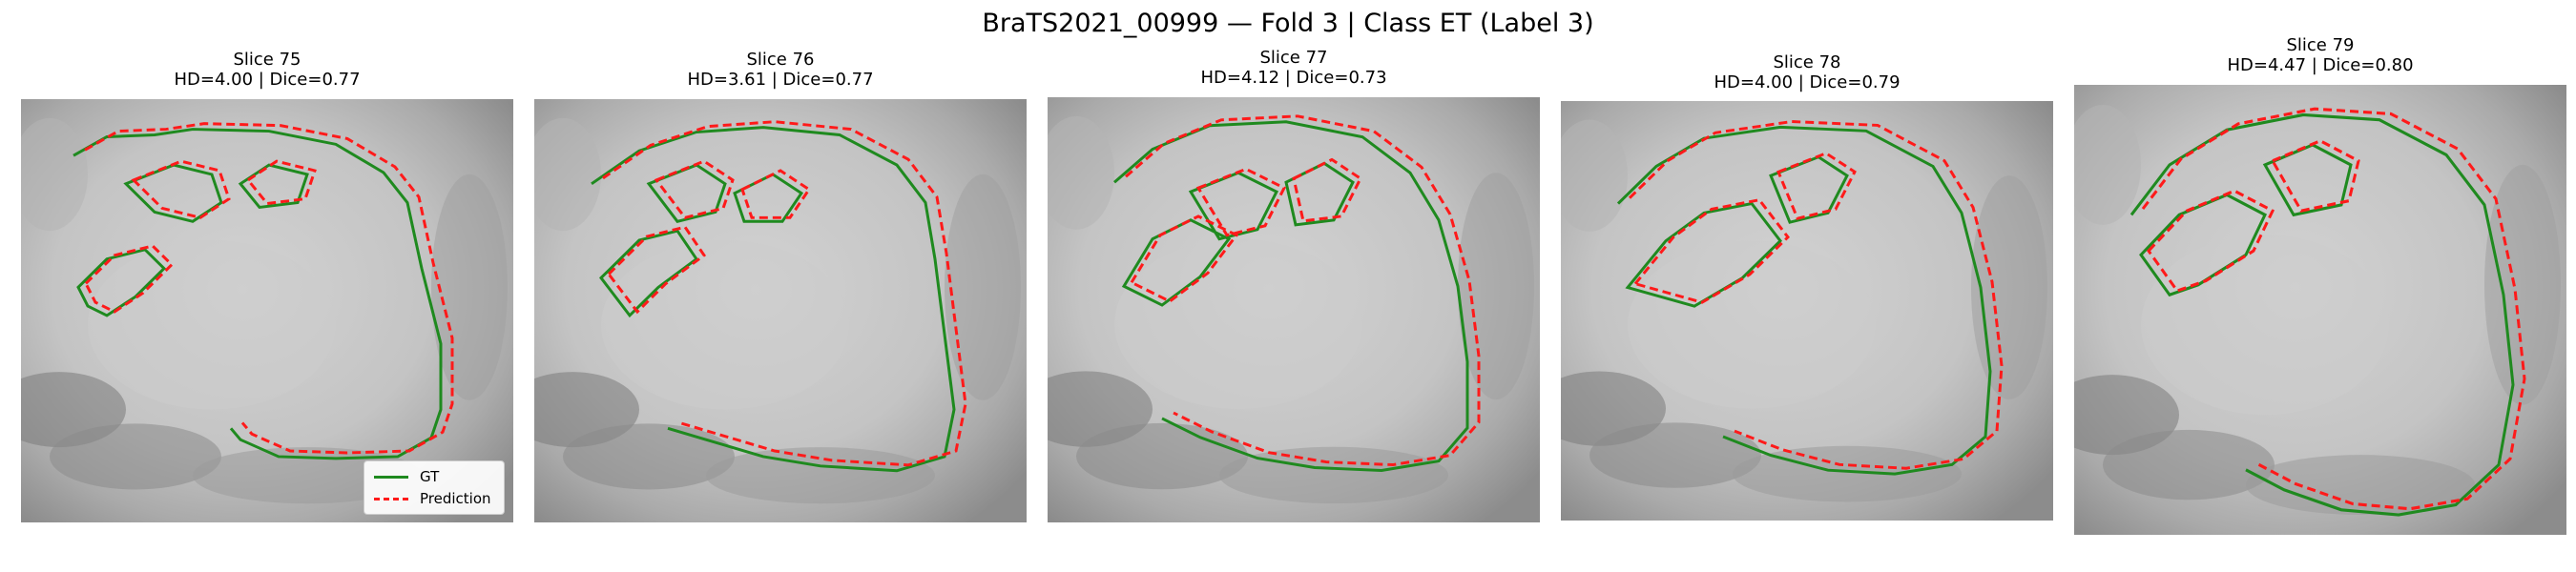  What do you see at coordinates (780, 80) in the screenshot?
I see `slice-metrics: HD=3.61 | Dice=0.77` at bounding box center [780, 80].